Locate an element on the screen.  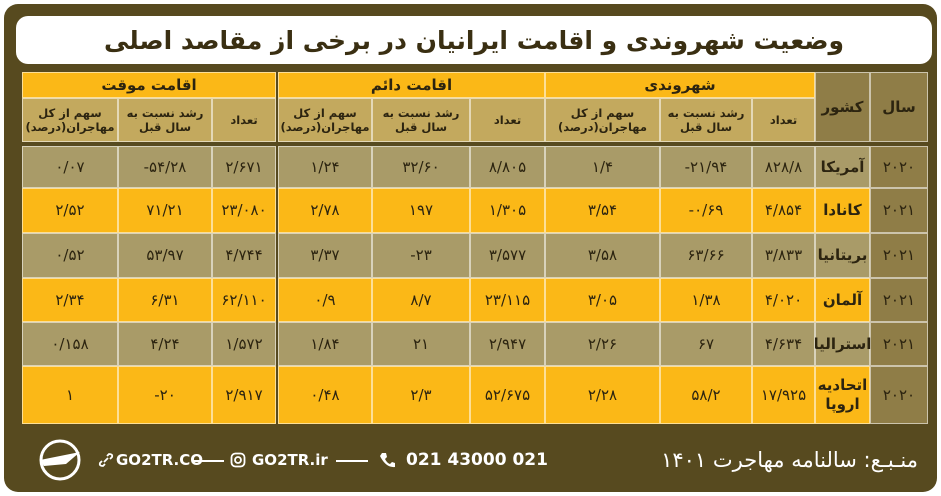
value-cell: -۲۰ is located at coordinates (165, 395).